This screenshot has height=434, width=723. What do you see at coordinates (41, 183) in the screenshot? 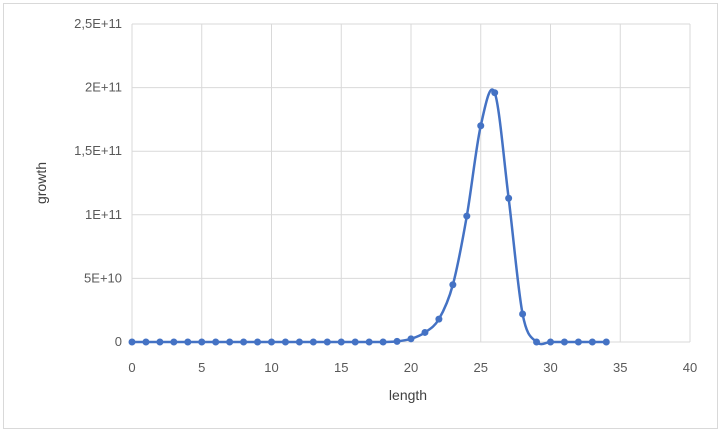
I see `y-axis-title: growth` at bounding box center [41, 183].